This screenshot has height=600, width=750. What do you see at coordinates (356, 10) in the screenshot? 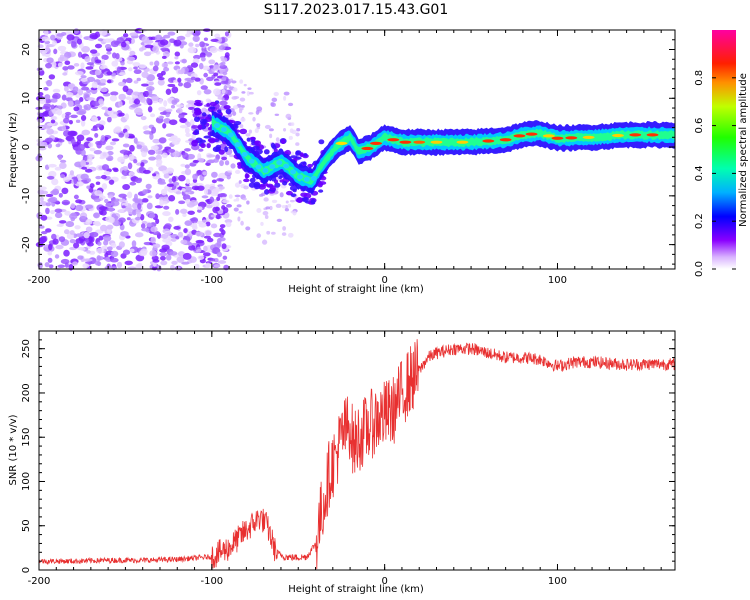
I see `figure-title: S117.2023.017.15.43.G01` at bounding box center [356, 10].